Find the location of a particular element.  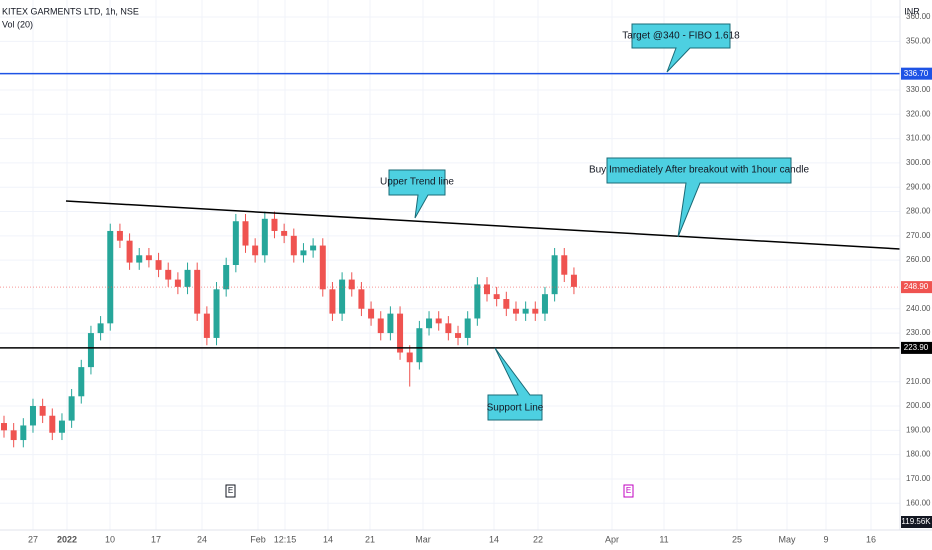

x-tick-label: 2022 is located at coordinates (67, 539).